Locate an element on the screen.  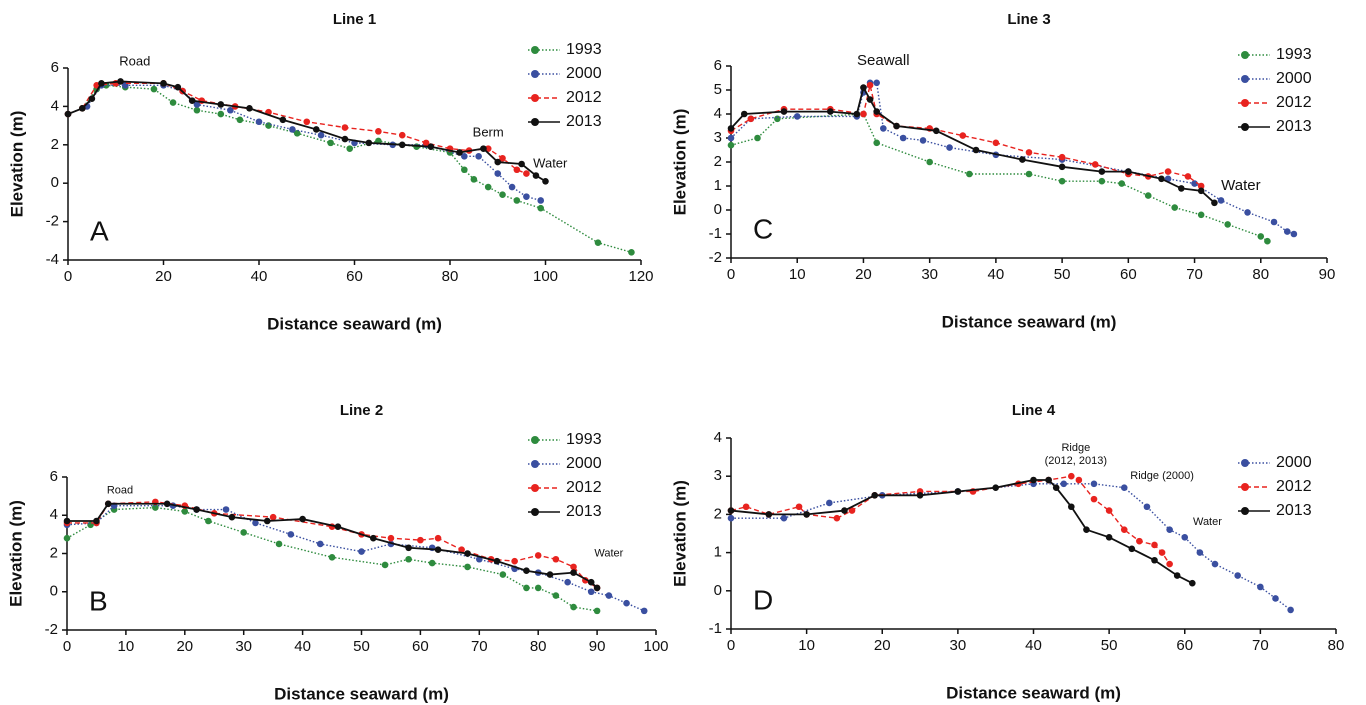
x-tick-label: 10 is located at coordinates (806, 645).